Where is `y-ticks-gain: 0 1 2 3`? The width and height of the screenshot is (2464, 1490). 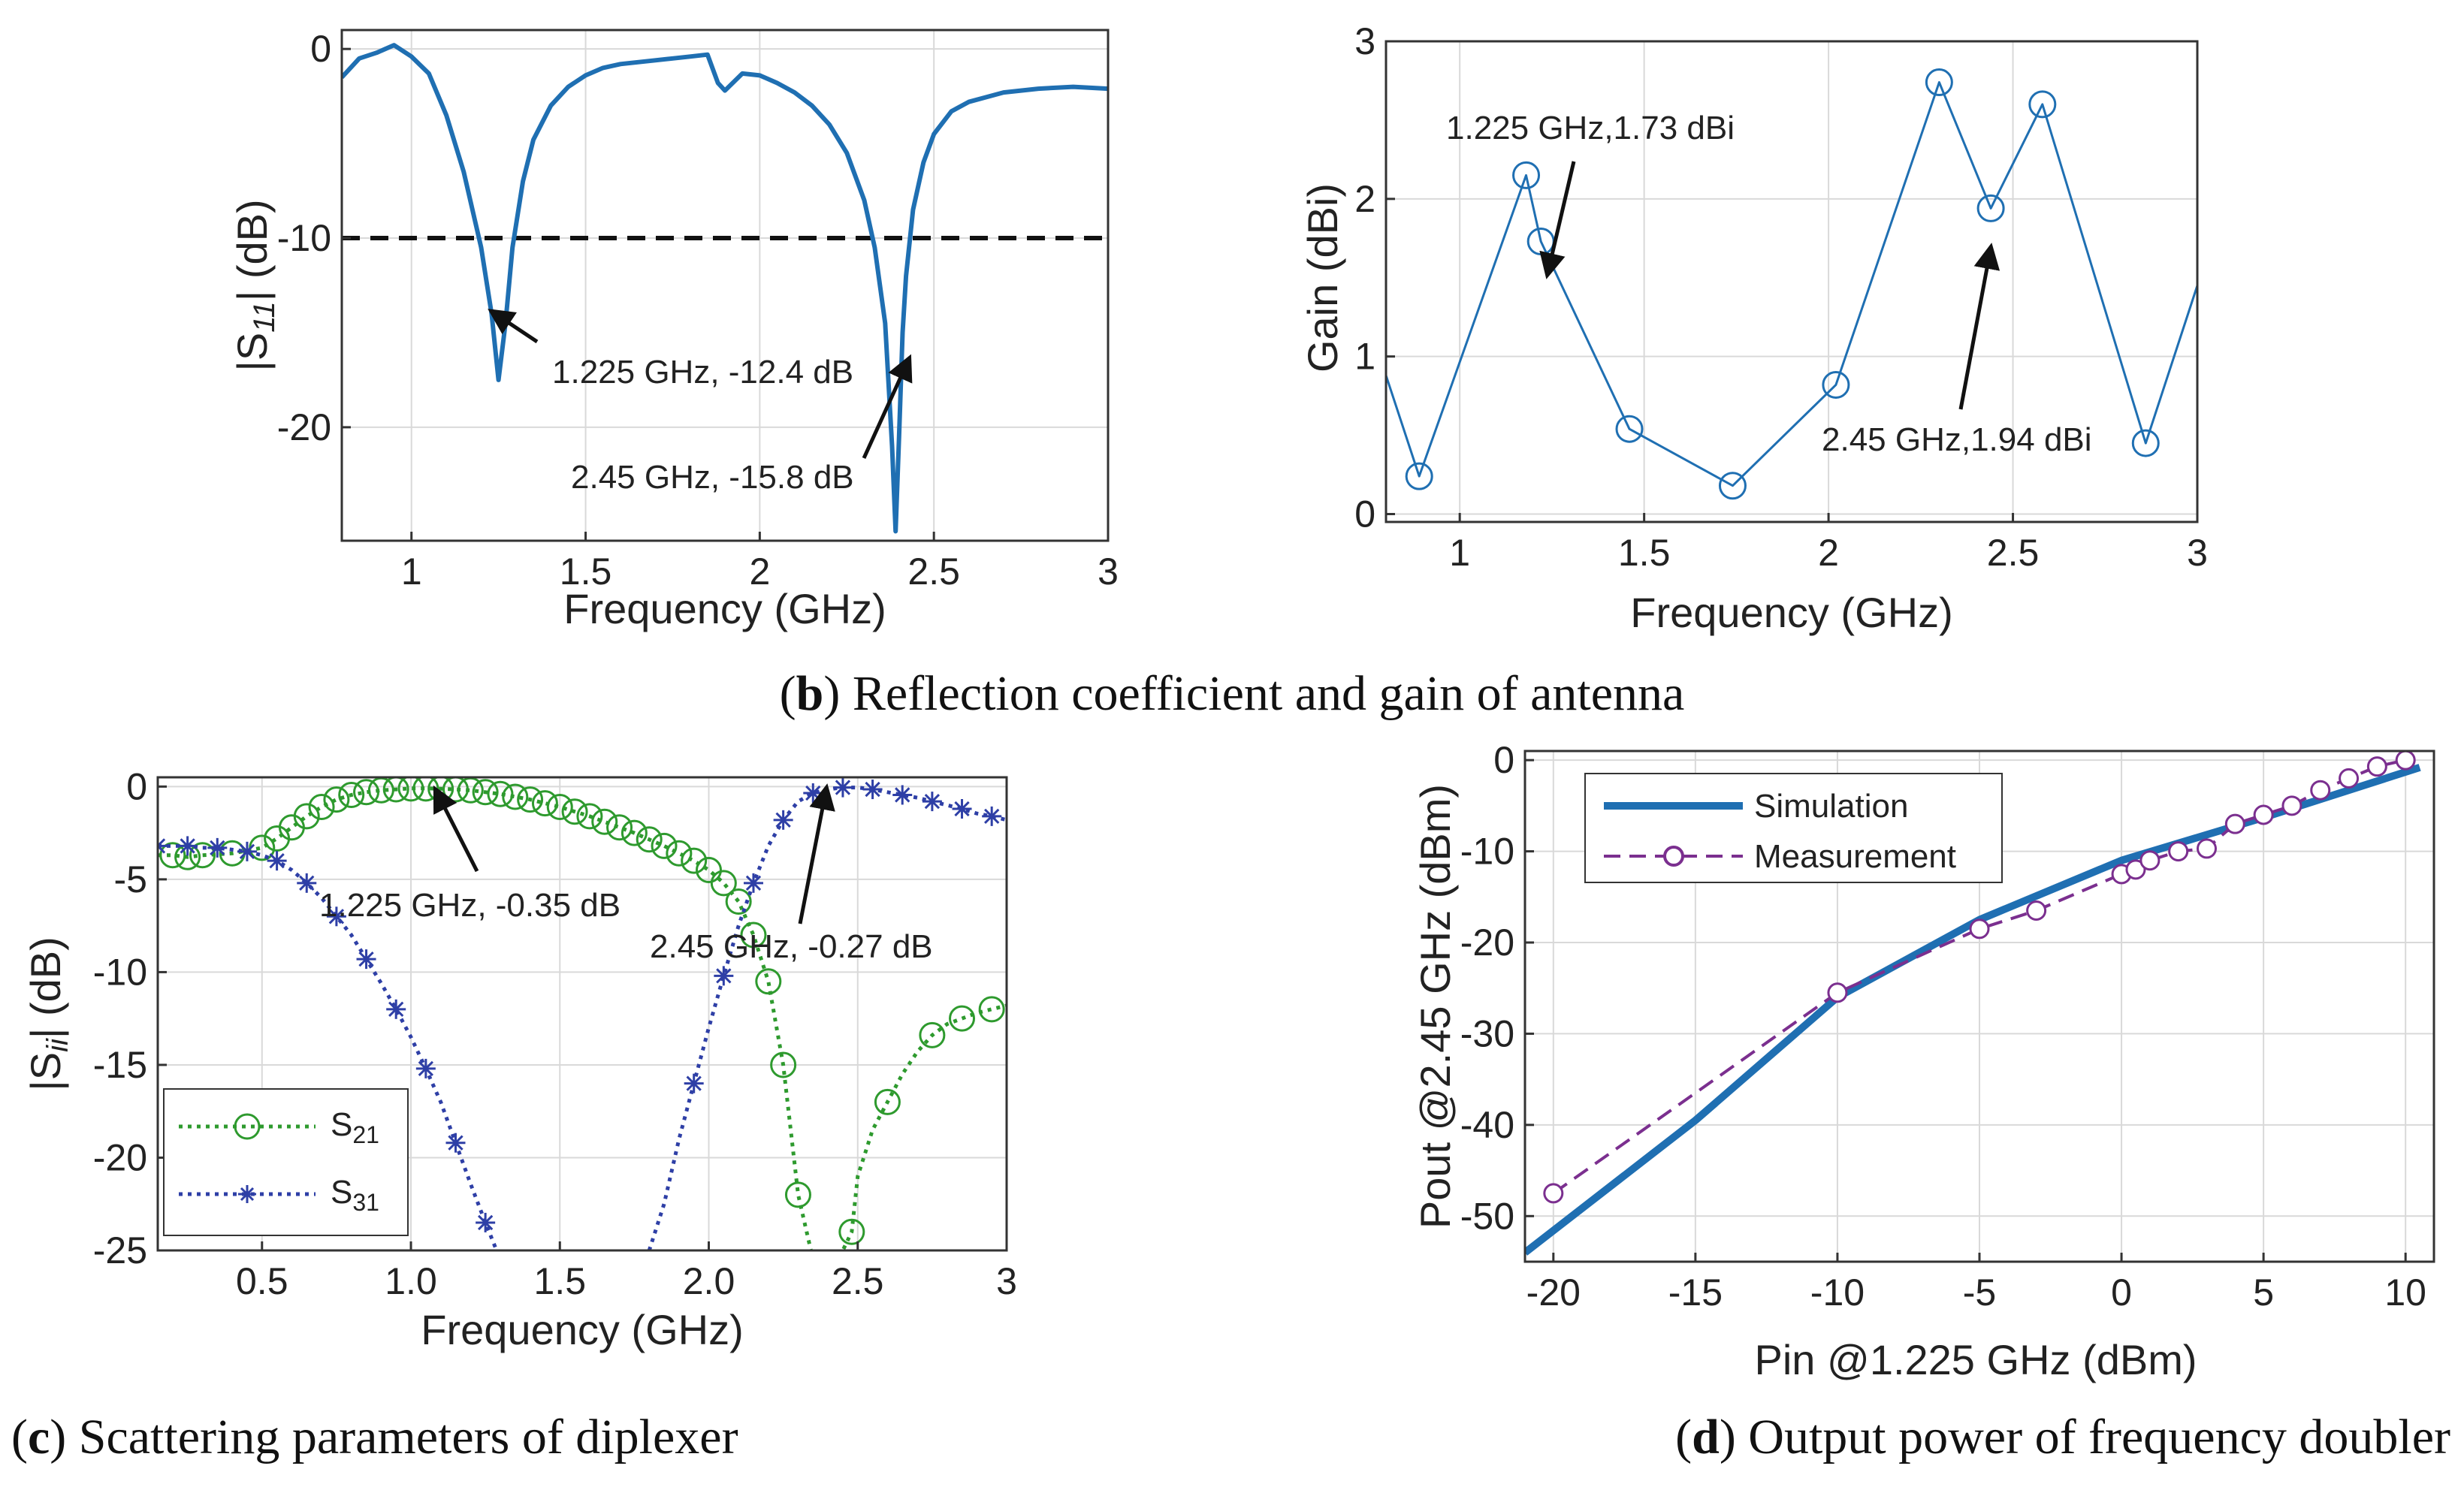 y-ticks-gain: 0 1 2 3 is located at coordinates (1374, 277).